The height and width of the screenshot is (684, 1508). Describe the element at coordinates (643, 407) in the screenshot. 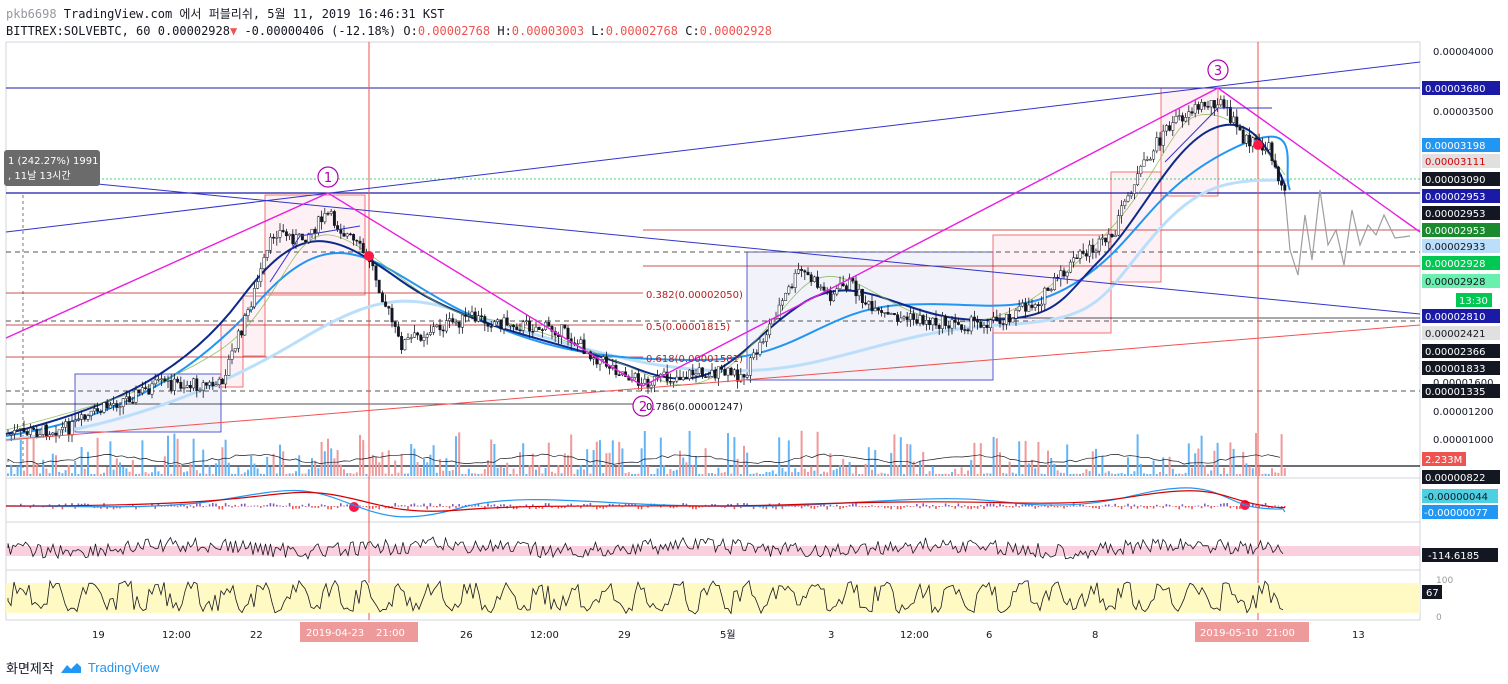

I see `wave-2-label: 2` at that location.